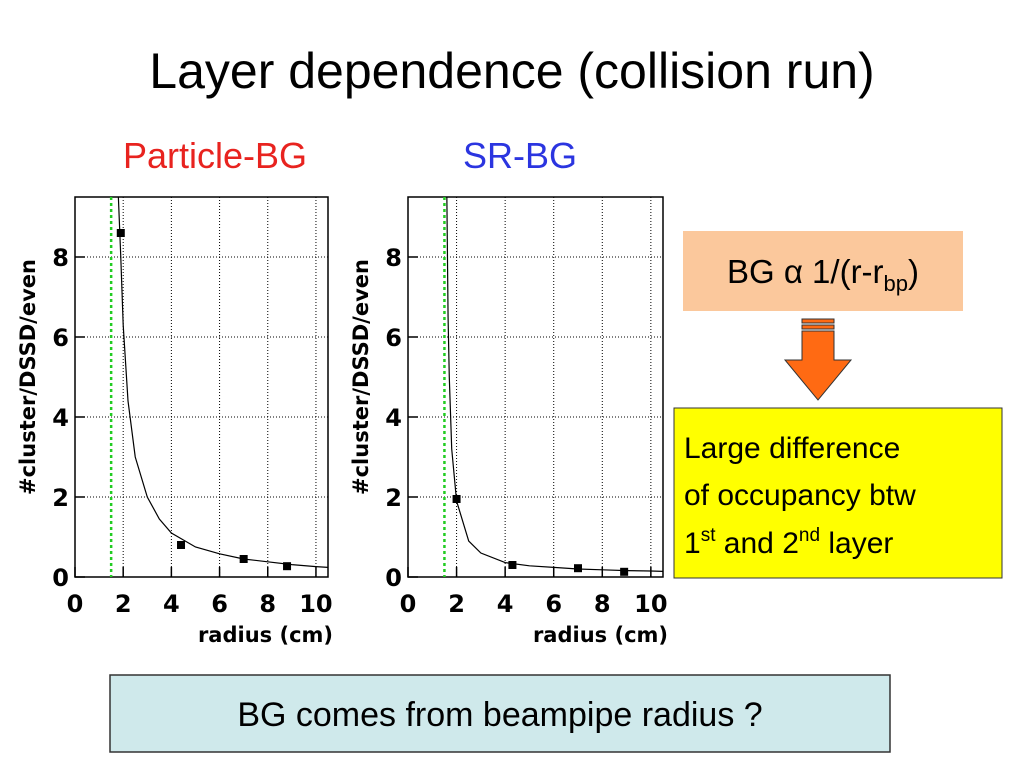 The width and height of the screenshot is (1024, 773). I want to click on note-line: Large difference, so click(792, 448).